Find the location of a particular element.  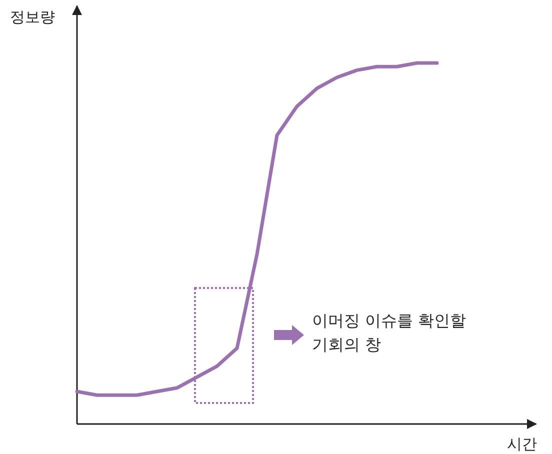

x-axis-title: 시간 is located at coordinates (522, 444).